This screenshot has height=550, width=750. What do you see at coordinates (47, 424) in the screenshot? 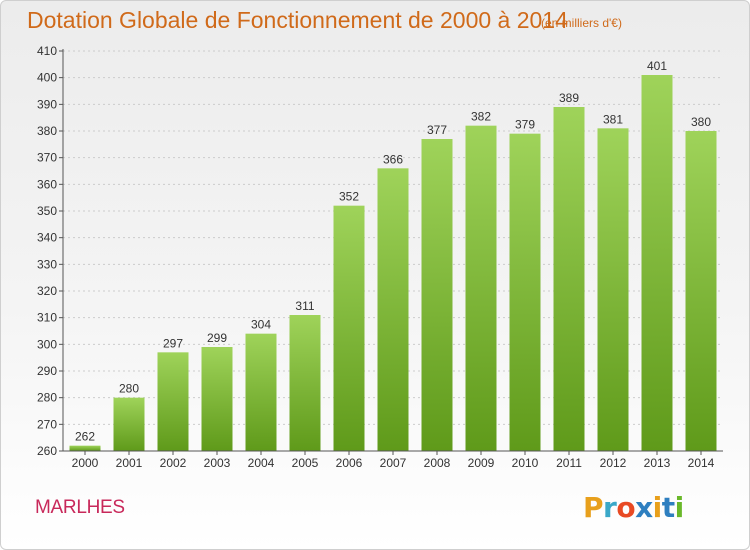
I see `y-tick-label: 270` at bounding box center [47, 424].